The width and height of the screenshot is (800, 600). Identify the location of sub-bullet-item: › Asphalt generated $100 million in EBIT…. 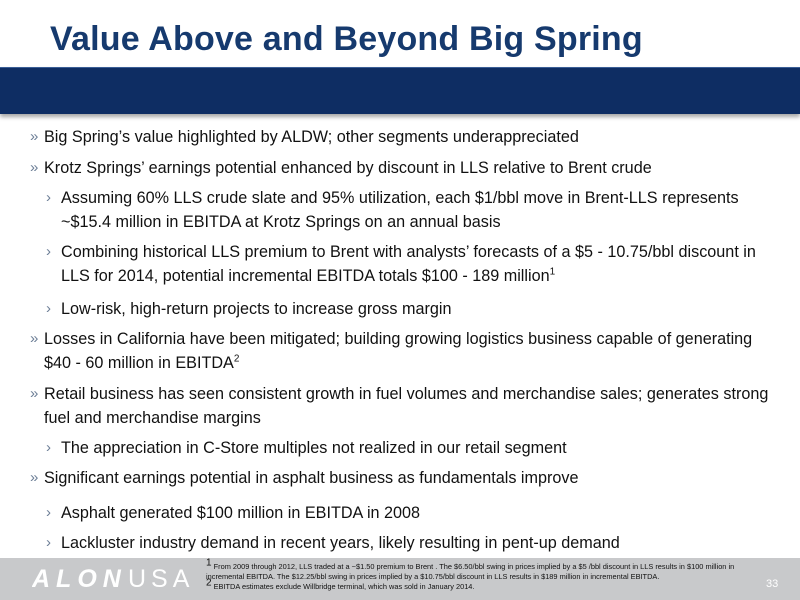
(403, 513).